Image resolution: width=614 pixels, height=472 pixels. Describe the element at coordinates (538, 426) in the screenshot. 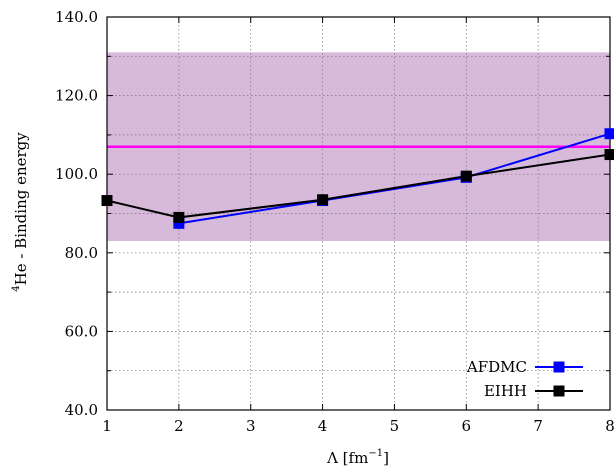

I see `x-tick-label: 7` at that location.